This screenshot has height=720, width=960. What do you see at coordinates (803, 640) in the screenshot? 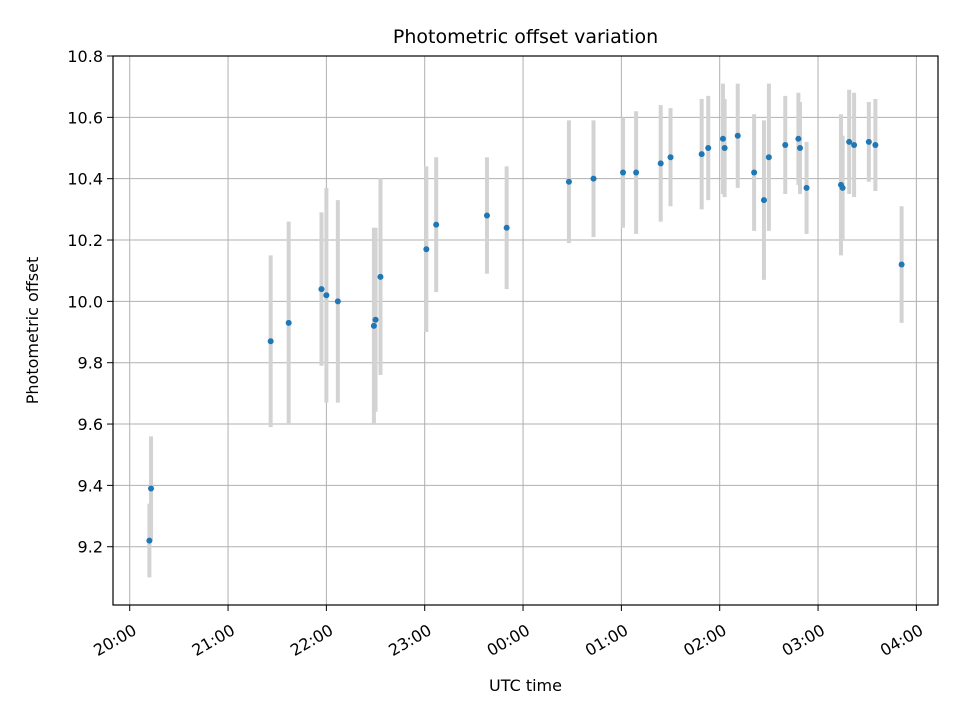
I see `x-tick-label: 03:00` at bounding box center [803, 640].